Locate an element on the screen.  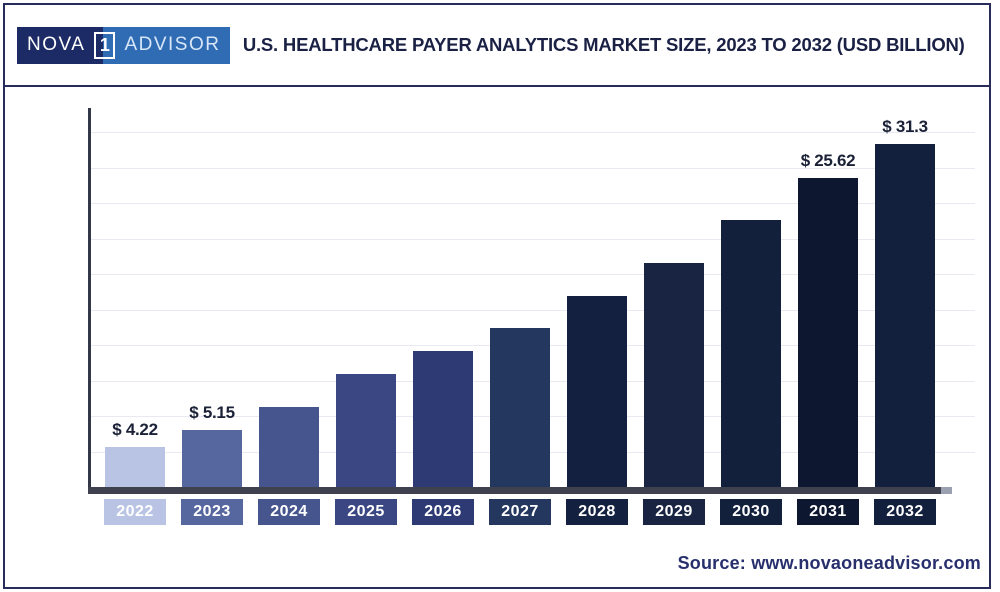
bar-column-2024 is located at coordinates (289, 447).